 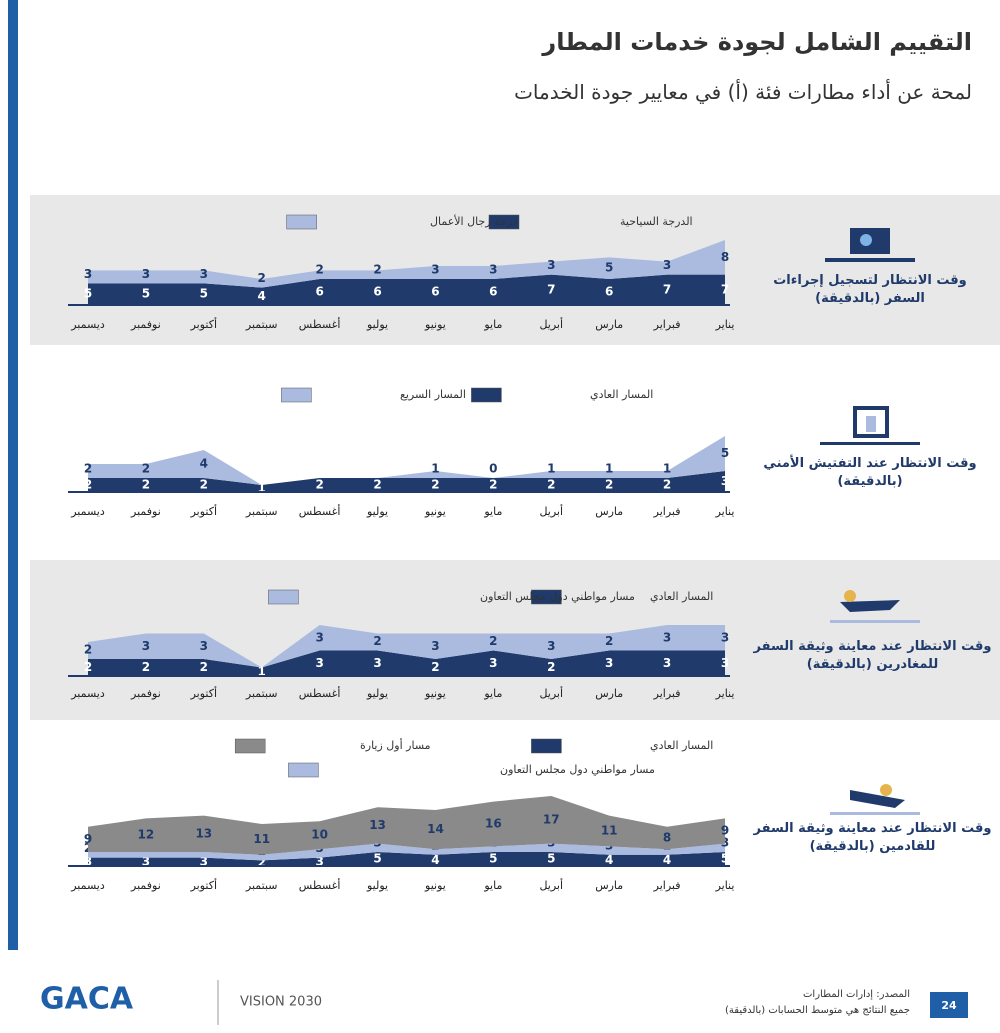 I want to click on value-label: 16, so click(x=493, y=824).